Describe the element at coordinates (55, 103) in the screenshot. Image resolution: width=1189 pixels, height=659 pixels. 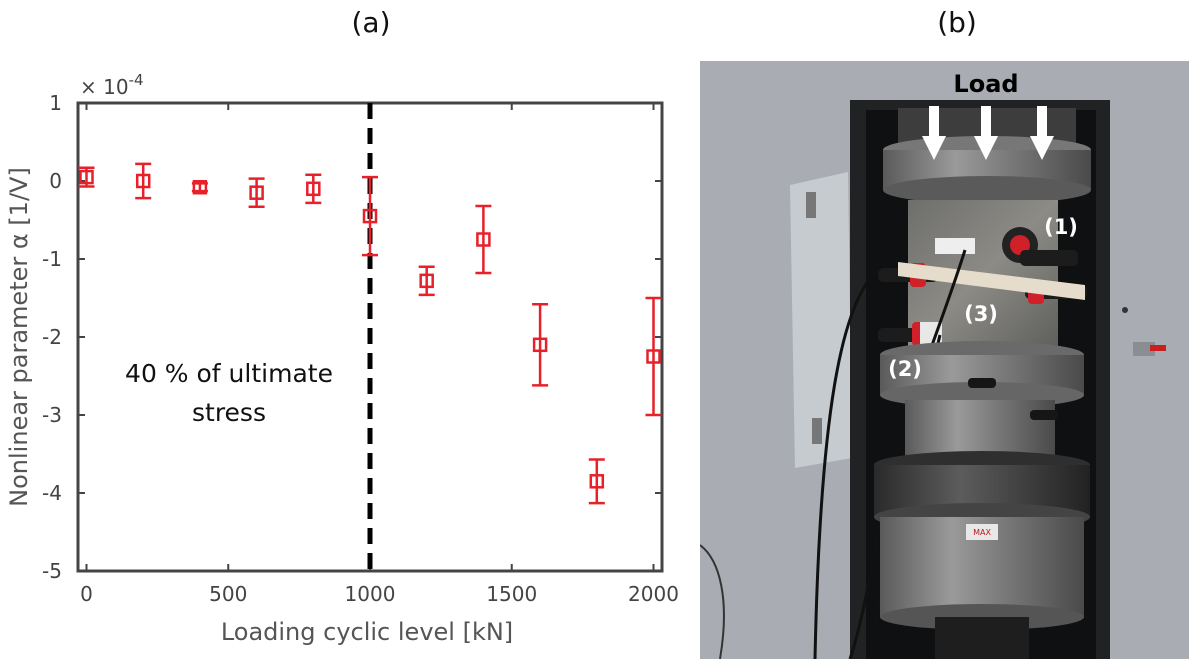
I see `y-tick-label: 1` at that location.